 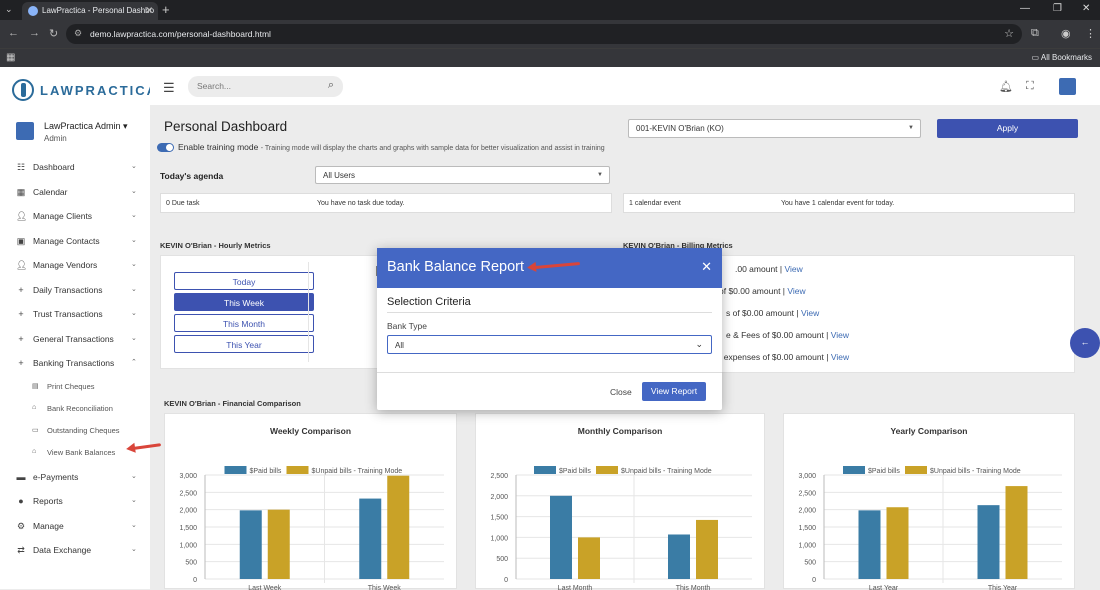 I want to click on bank-type-label: Bank Type, so click(x=407, y=326).